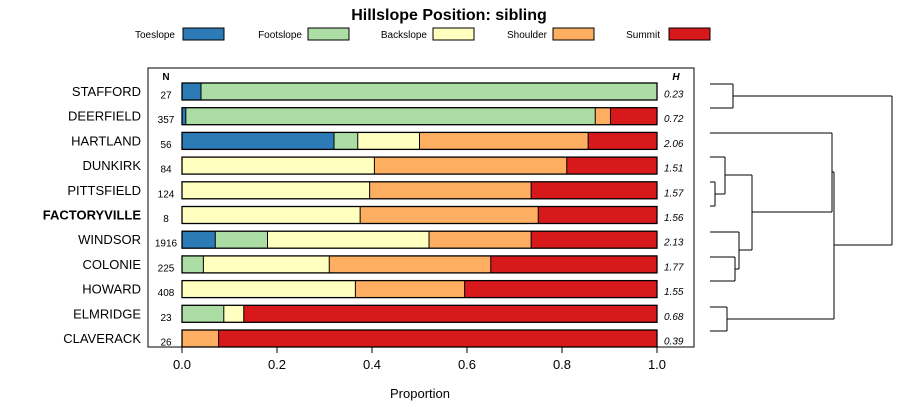 The height and width of the screenshot is (420, 900). What do you see at coordinates (111, 264) in the screenshot?
I see `row-label: COLONIE` at bounding box center [111, 264].